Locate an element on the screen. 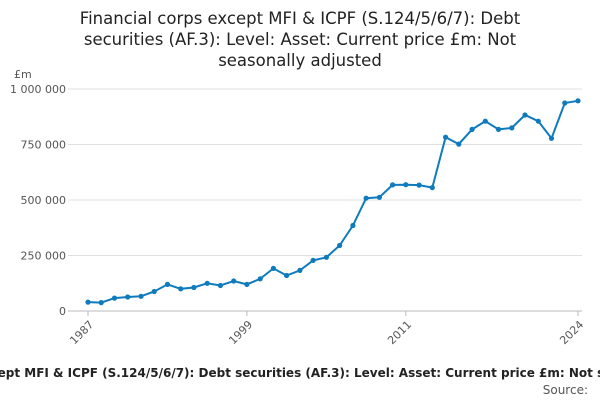  x-axis: 1987 1999 2011 2024 is located at coordinates (326, 329).